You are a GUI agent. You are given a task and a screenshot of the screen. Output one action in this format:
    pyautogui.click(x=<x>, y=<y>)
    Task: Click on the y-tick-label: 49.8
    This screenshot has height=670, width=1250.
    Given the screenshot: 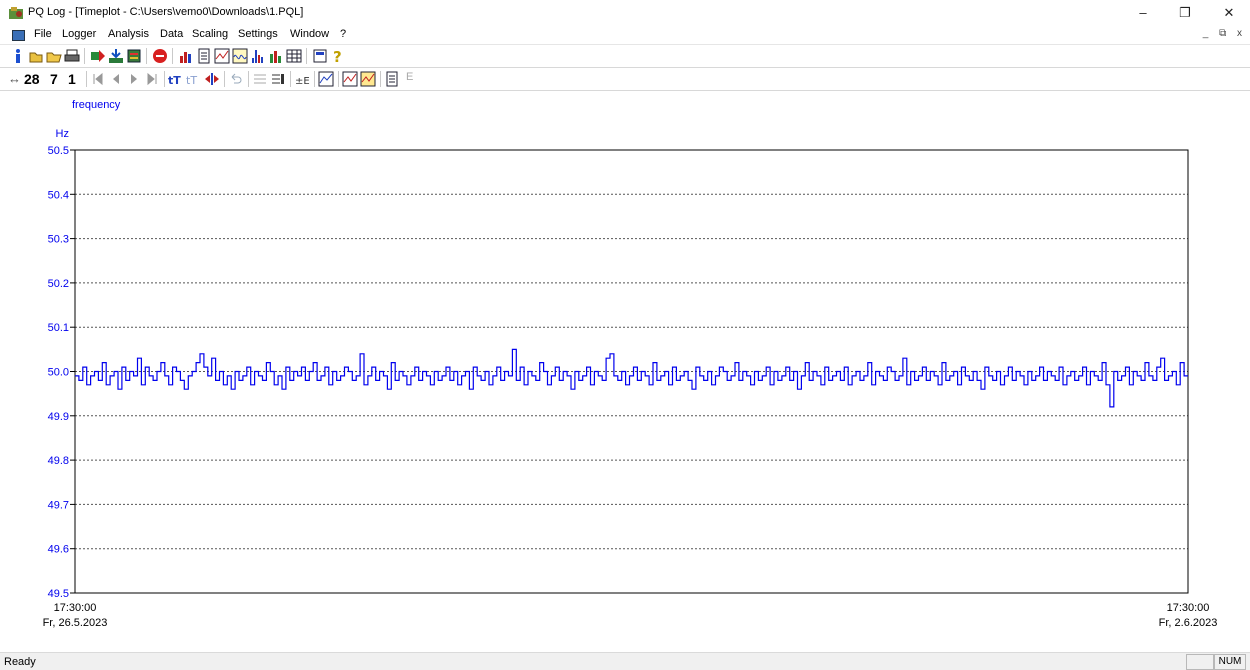 What is the action you would take?
    pyautogui.click(x=58, y=461)
    